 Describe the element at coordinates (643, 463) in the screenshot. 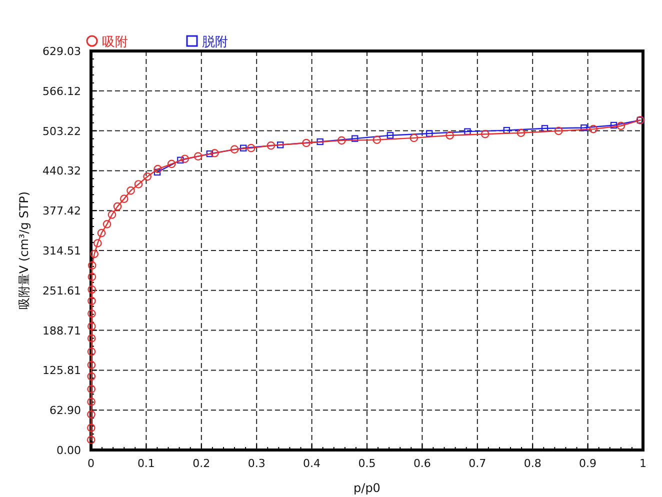

I see `x-tick-label: 1` at that location.